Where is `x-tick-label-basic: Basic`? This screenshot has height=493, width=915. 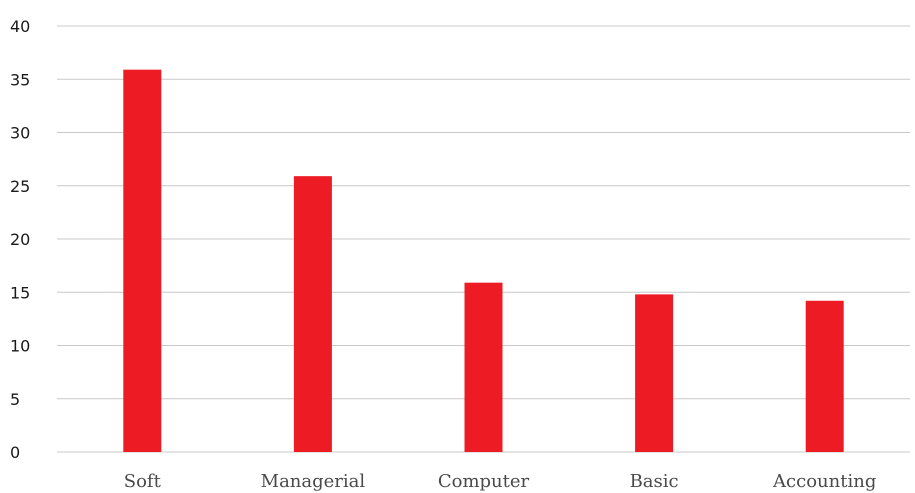
x-tick-label-basic: Basic is located at coordinates (654, 481).